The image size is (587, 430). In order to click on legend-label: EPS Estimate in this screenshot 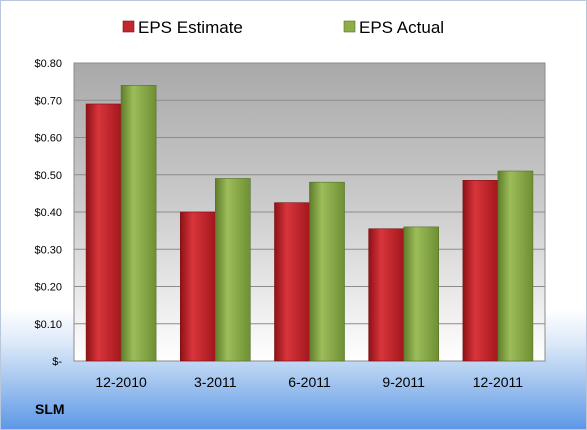, I will do `click(190, 27)`.